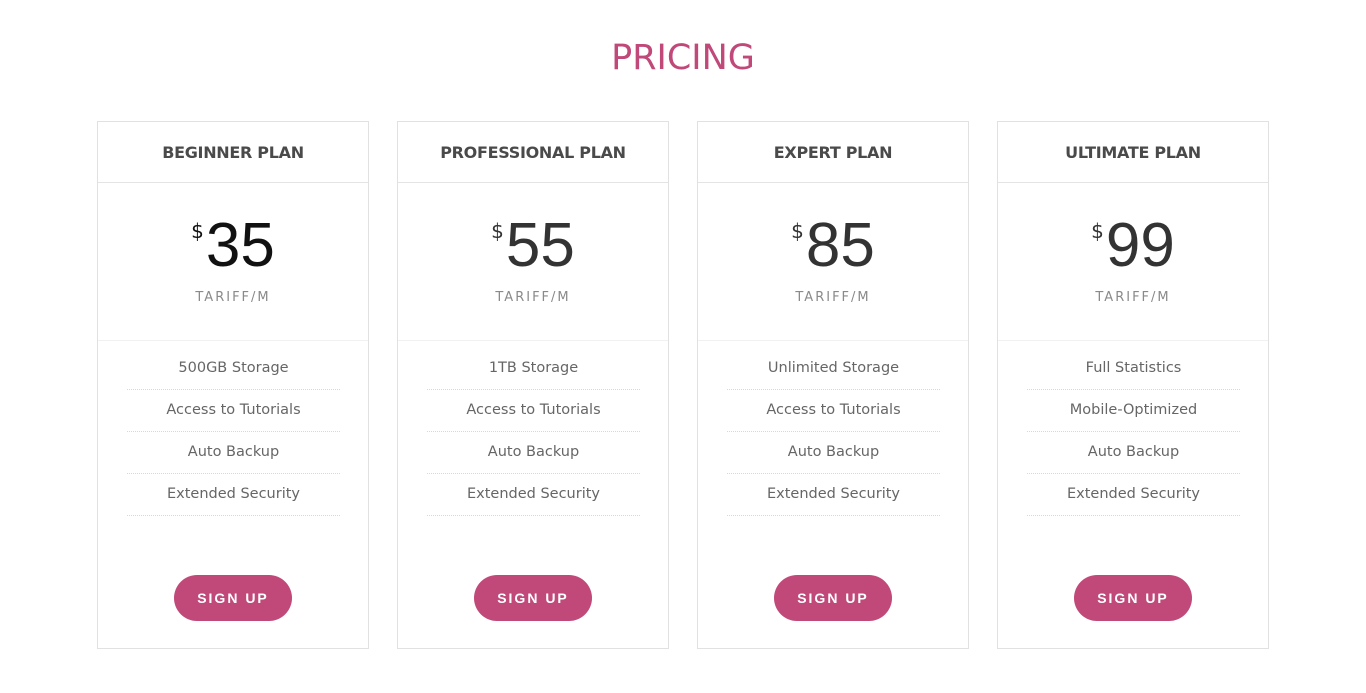  What do you see at coordinates (1133, 369) in the screenshot?
I see `feature-item: Full Statistics` at bounding box center [1133, 369].